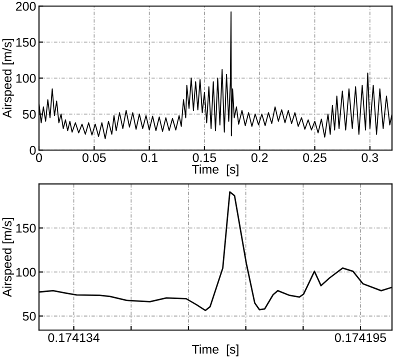  Describe the element at coordinates (259, 157) in the screenshot. I see `x-tick-label: 0.2` at that location.